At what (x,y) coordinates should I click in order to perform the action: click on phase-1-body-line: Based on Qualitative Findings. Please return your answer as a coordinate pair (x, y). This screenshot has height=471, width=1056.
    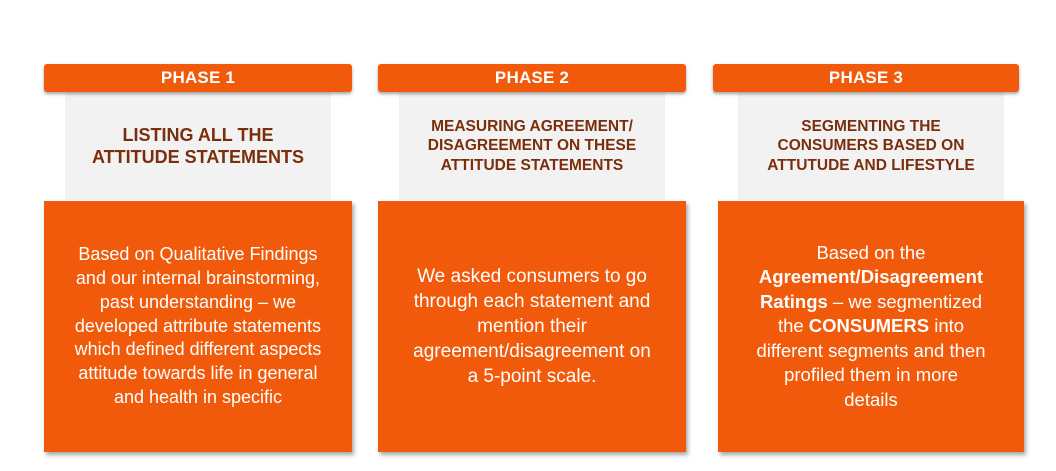
    Looking at the image, I should click on (198, 254).